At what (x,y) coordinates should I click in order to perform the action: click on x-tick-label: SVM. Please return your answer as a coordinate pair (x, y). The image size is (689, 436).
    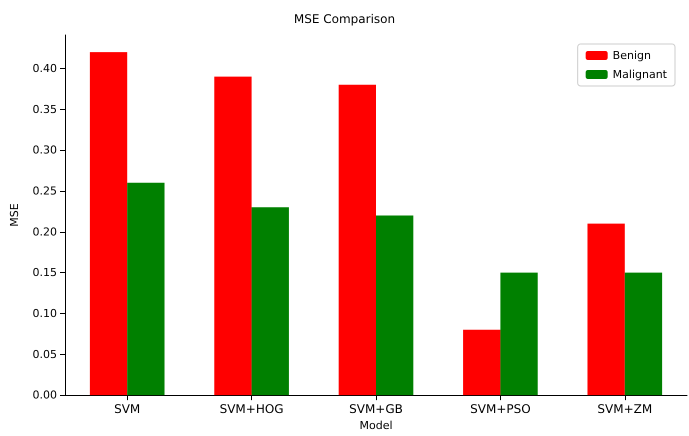
    Looking at the image, I should click on (127, 409).